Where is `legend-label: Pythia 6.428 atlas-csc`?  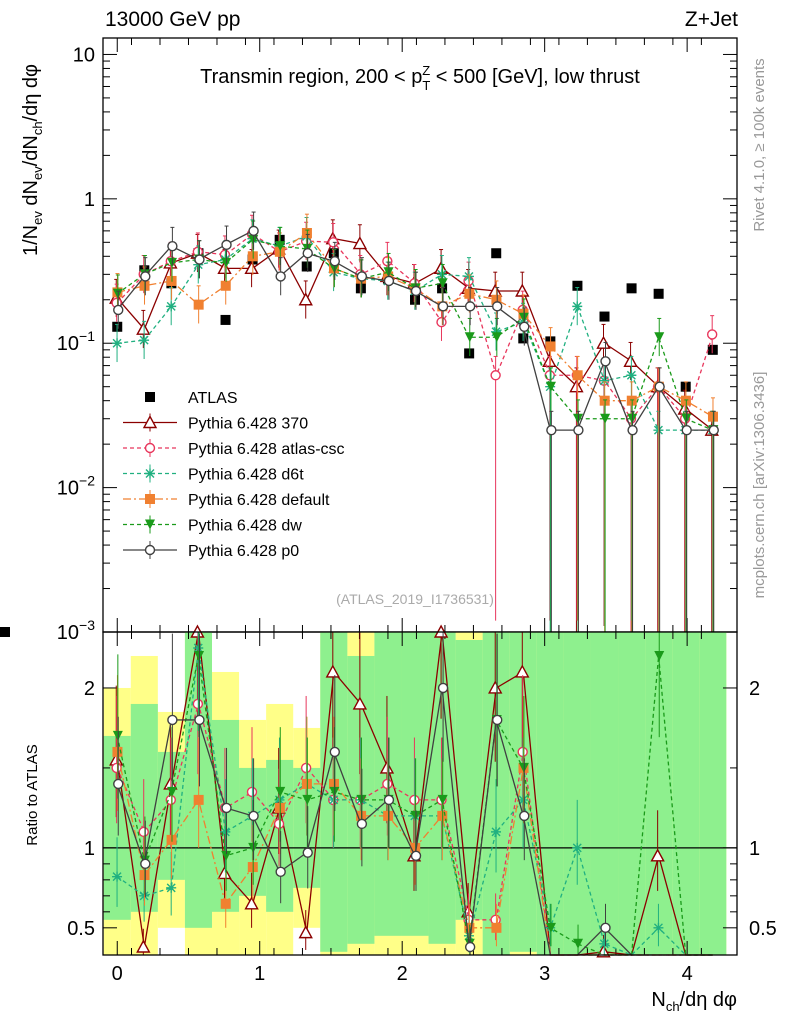 legend-label: Pythia 6.428 atlas-csc is located at coordinates (266, 449).